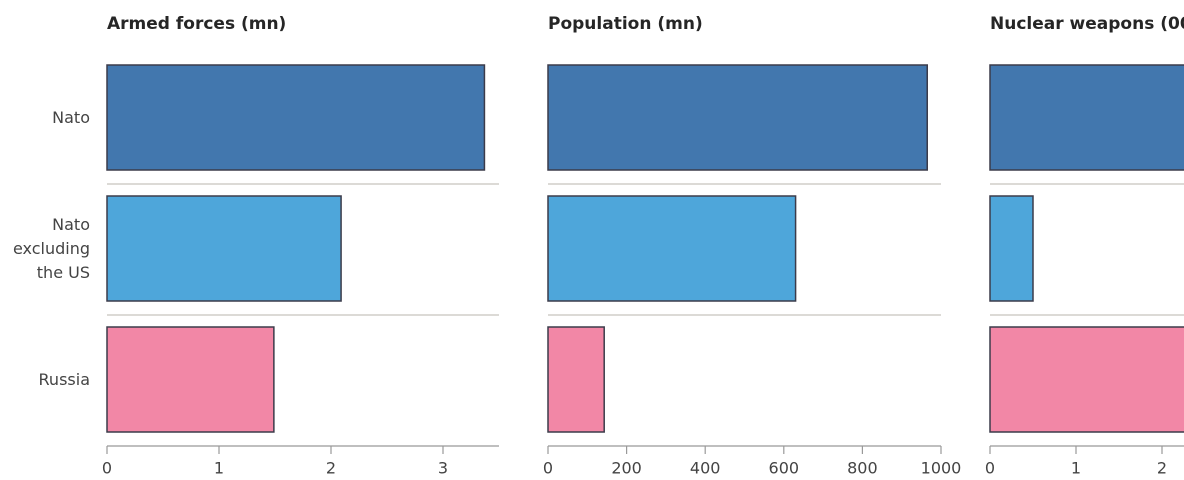  Describe the element at coordinates (862, 468) in the screenshot. I see `x-tick-label: 800` at that location.